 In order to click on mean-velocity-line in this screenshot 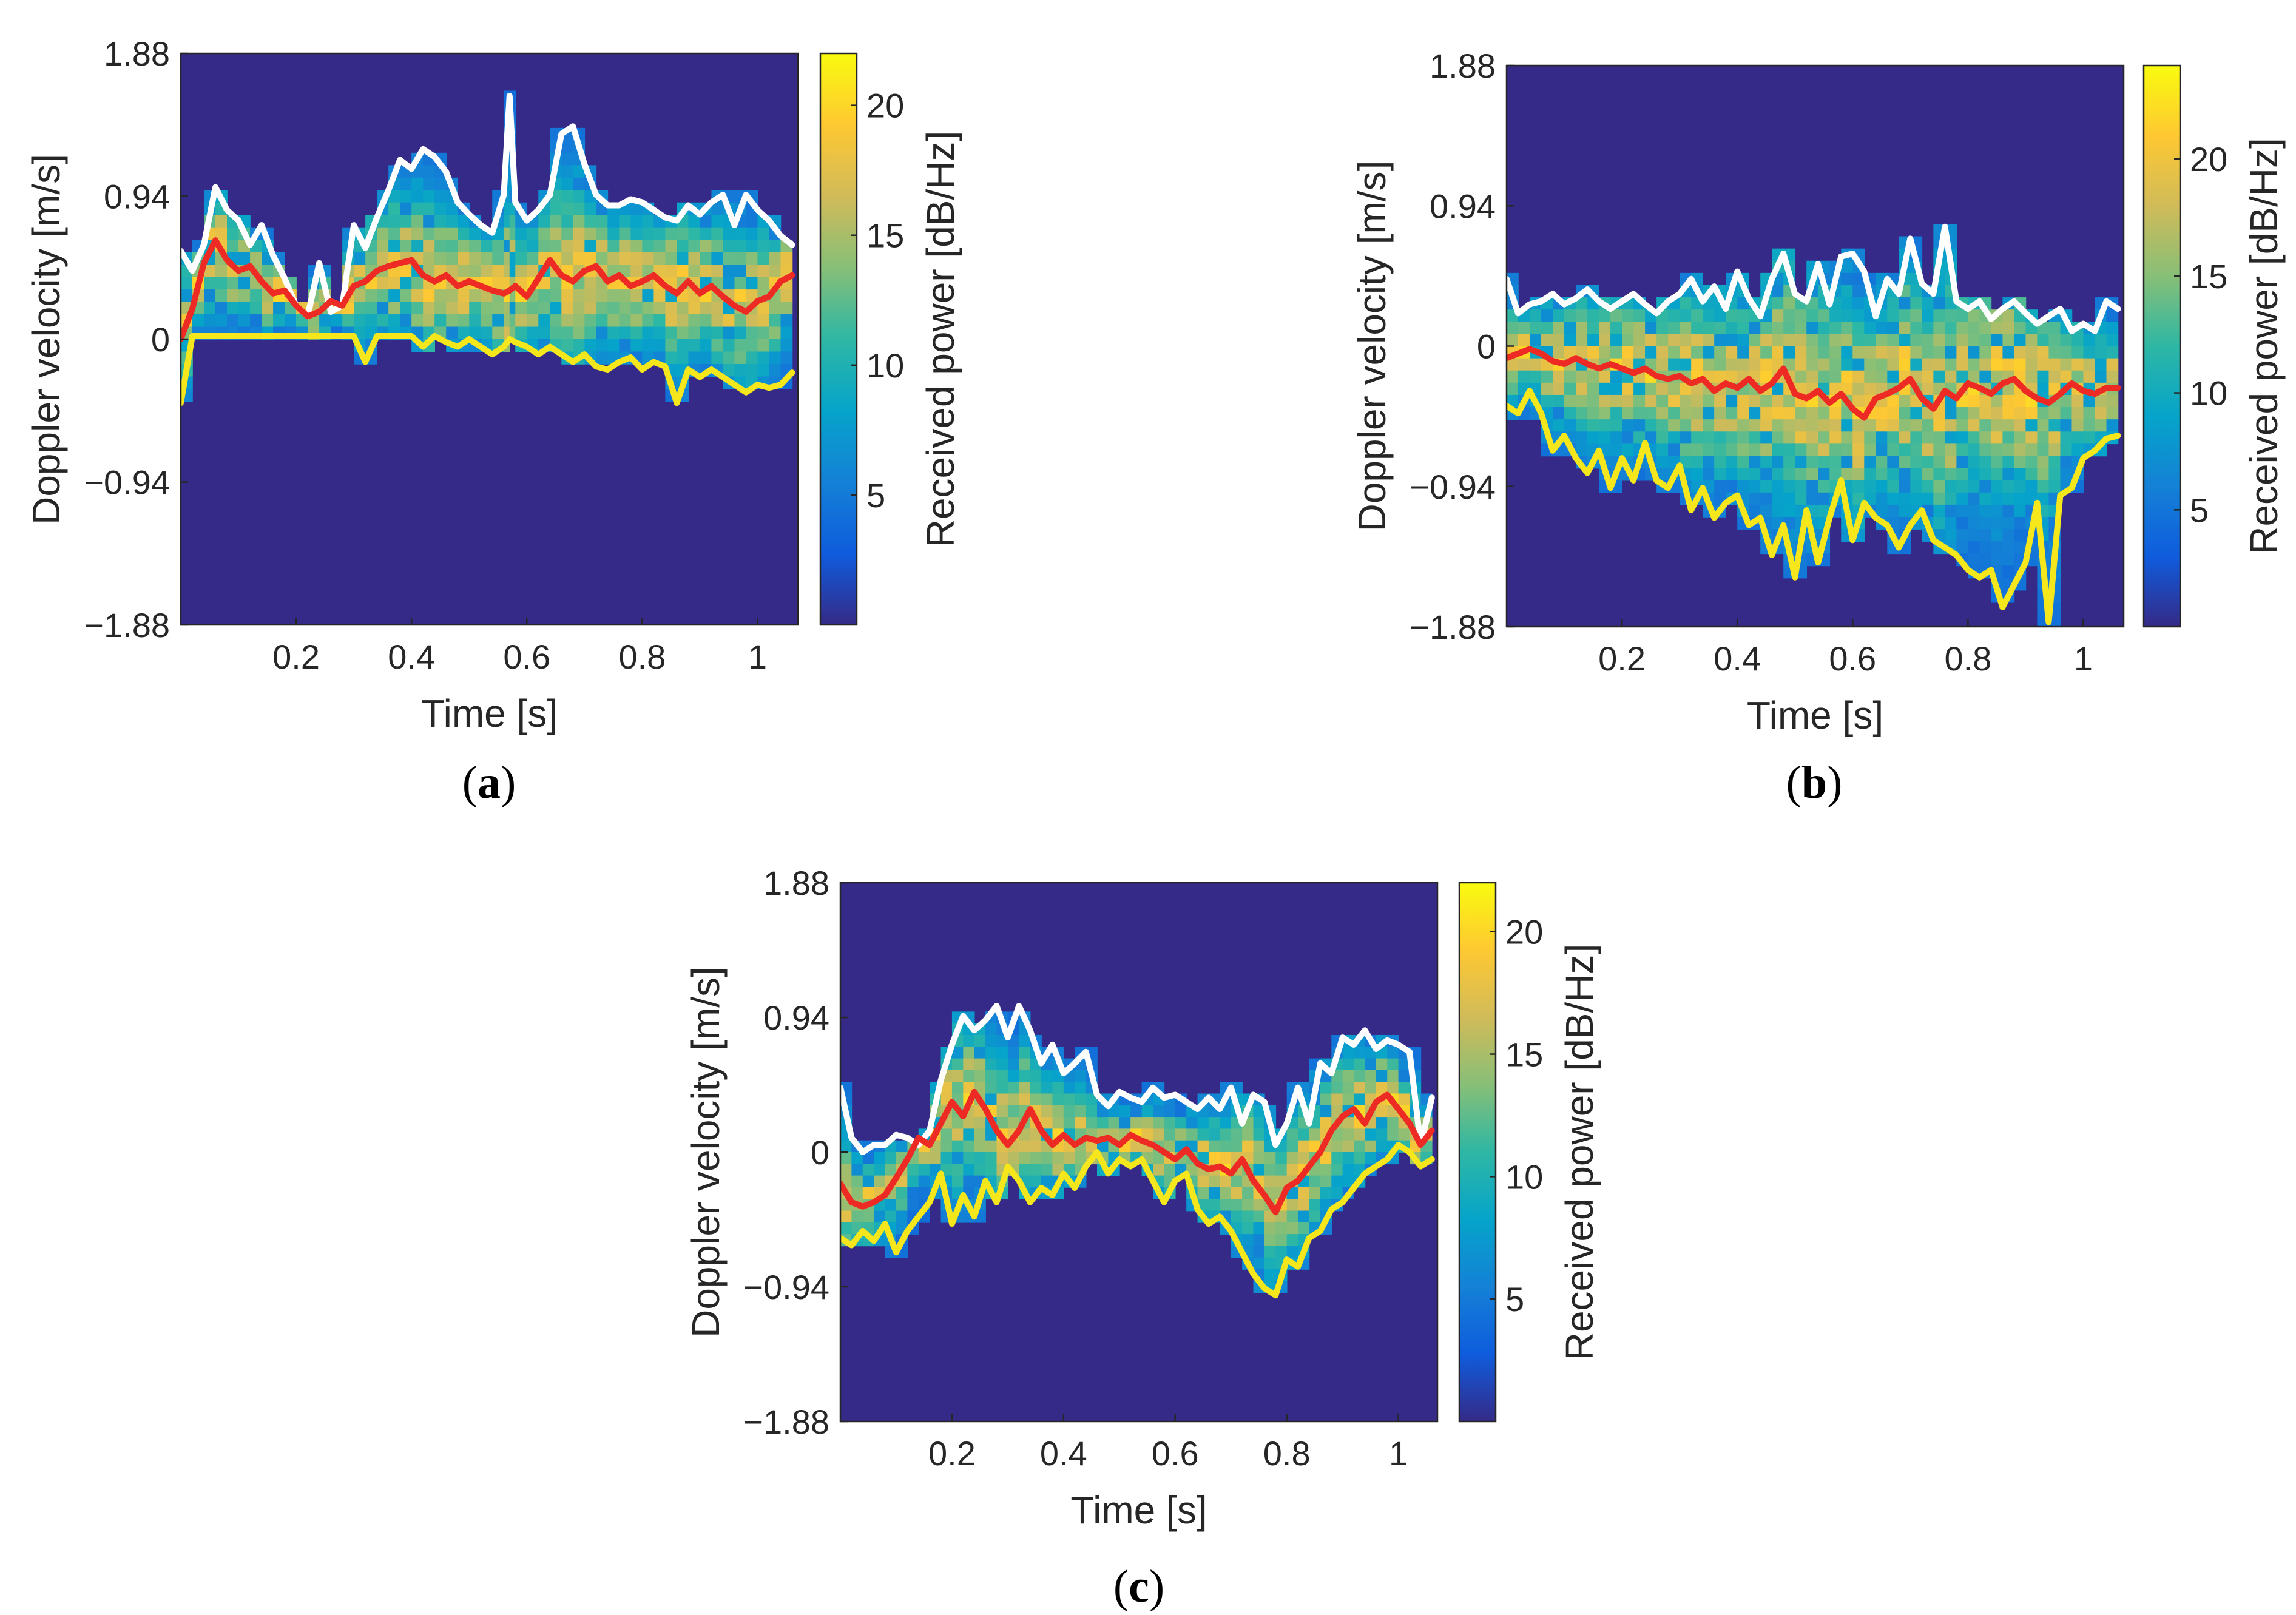, I will do `click(1814, 384)`.